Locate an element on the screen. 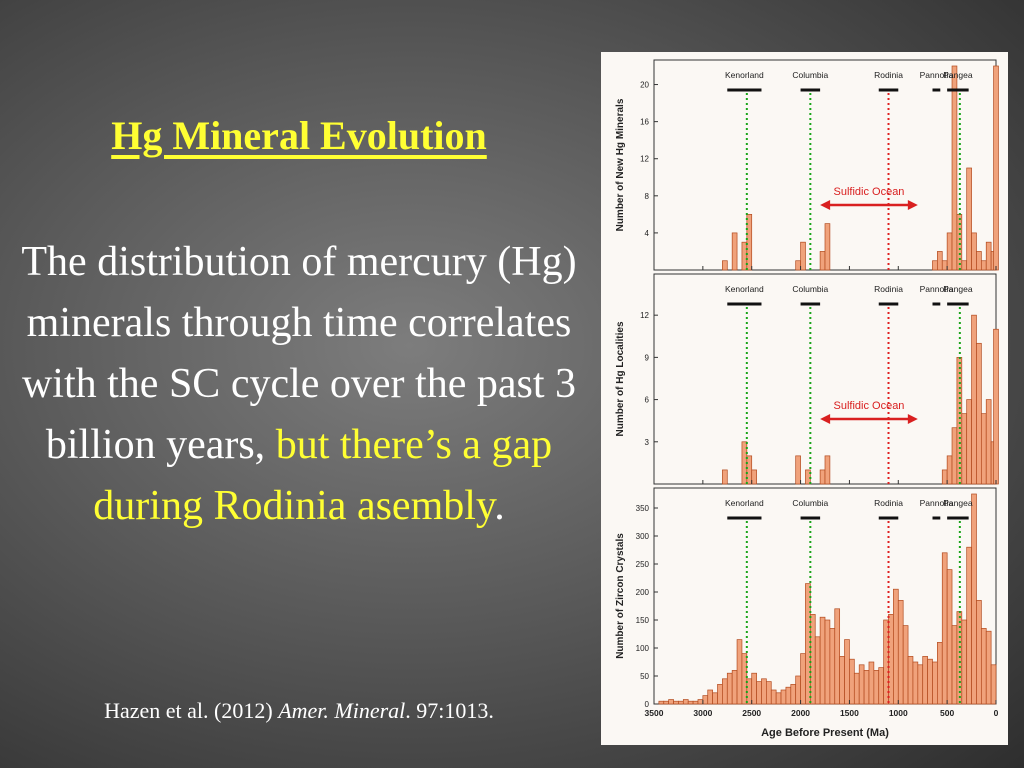 This screenshot has width=1024, height=768. y-tick-label: 16 is located at coordinates (644, 122).